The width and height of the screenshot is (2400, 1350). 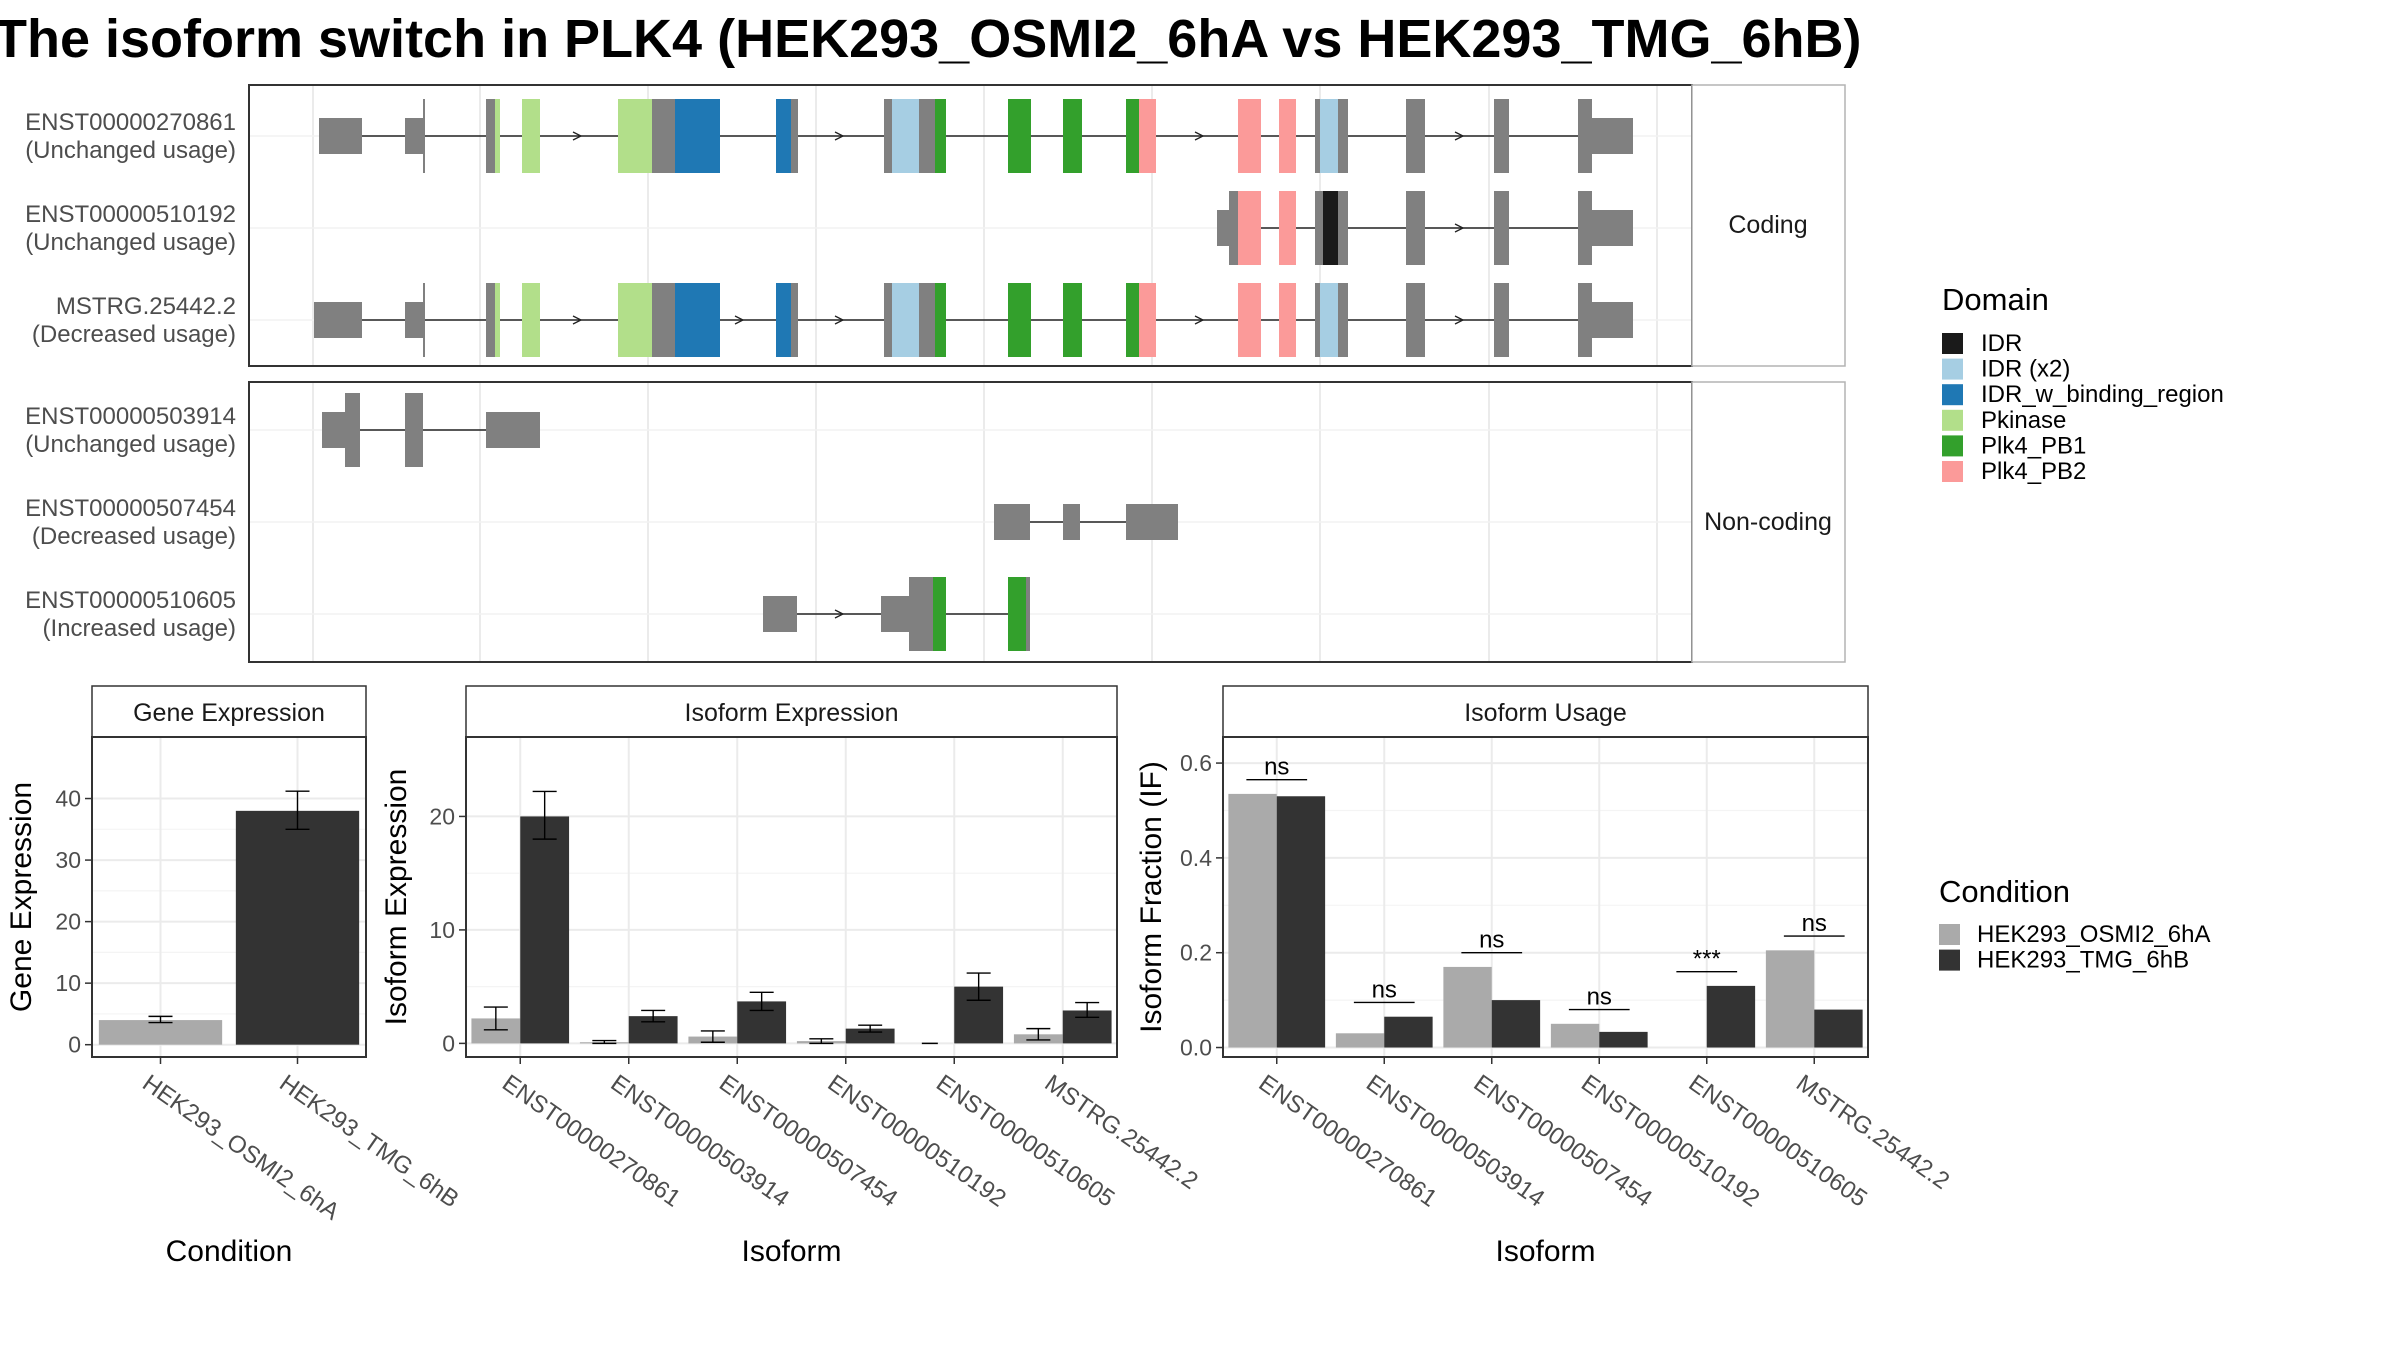 I want to click on domain-legend-label: IDR, so click(x=2001, y=343).